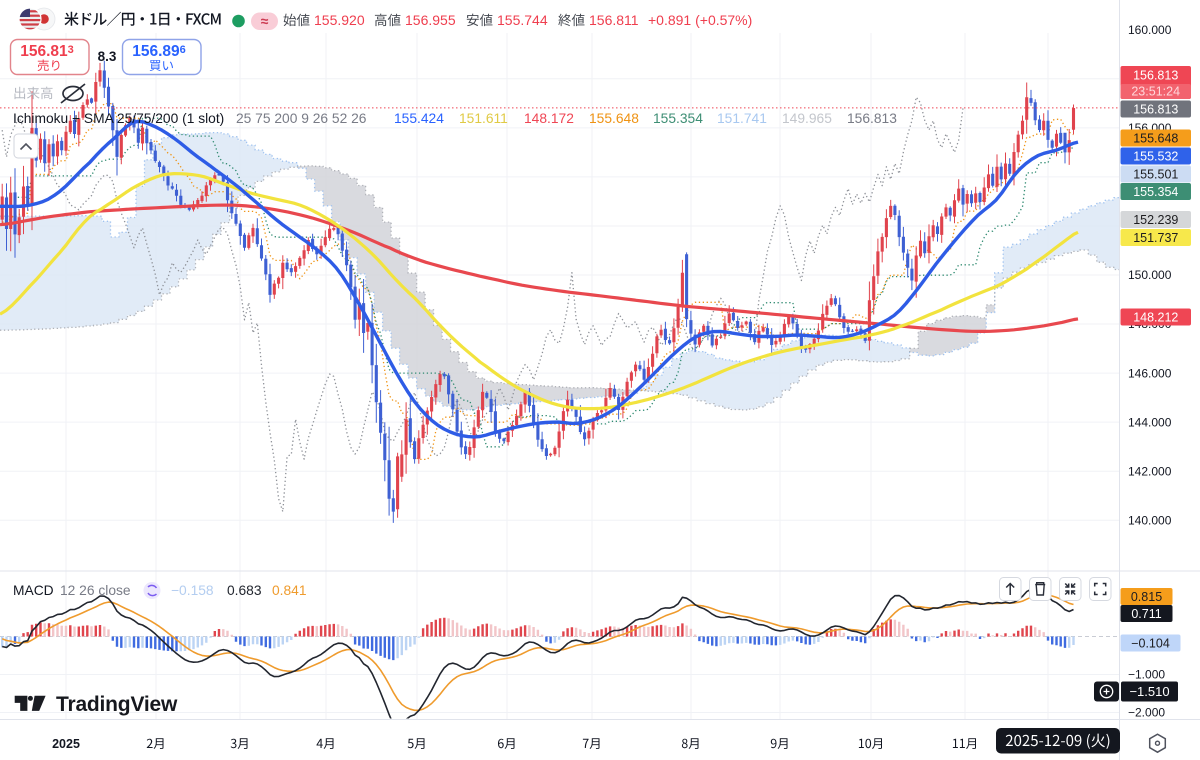 The width and height of the screenshot is (1200, 760). What do you see at coordinates (1150, 471) in the screenshot?
I see `svg-text: 142.000` at bounding box center [1150, 471].